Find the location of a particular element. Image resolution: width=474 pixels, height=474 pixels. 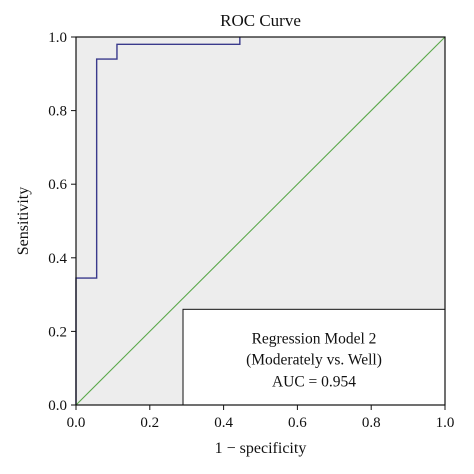

y-tick-label: 0.0 is located at coordinates (57, 406).